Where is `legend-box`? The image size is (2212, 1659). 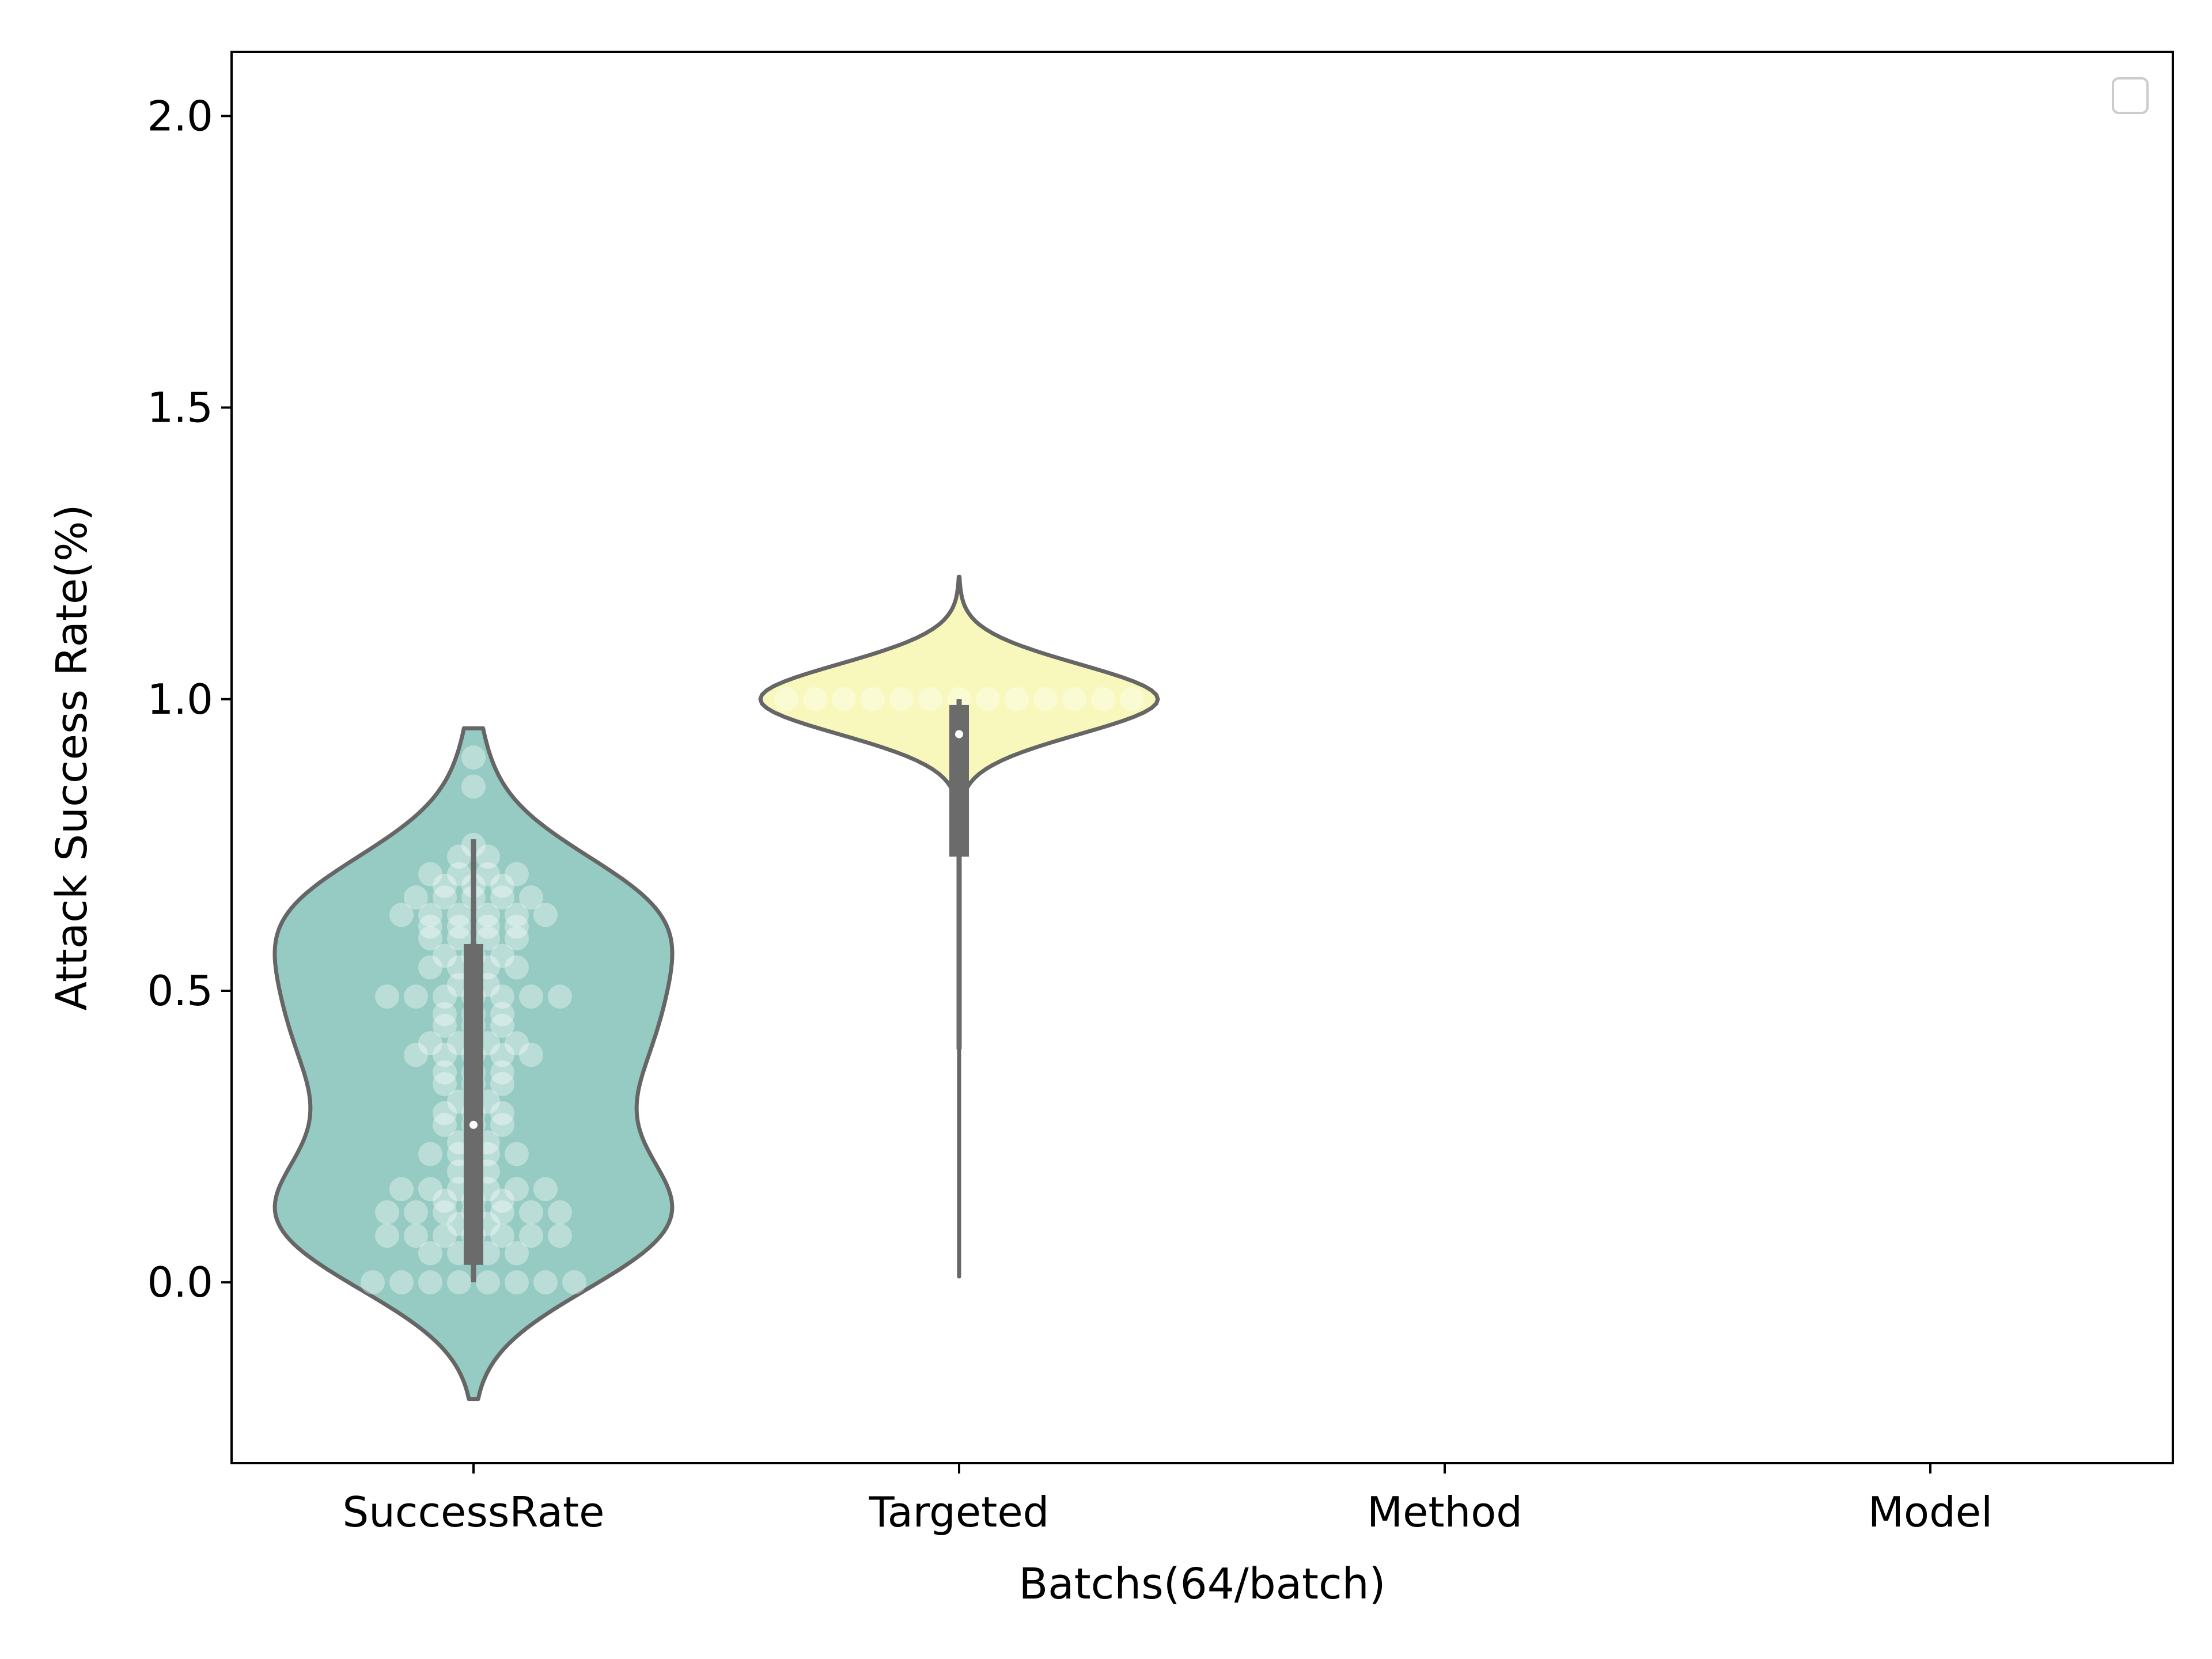
legend-box is located at coordinates (2130, 95).